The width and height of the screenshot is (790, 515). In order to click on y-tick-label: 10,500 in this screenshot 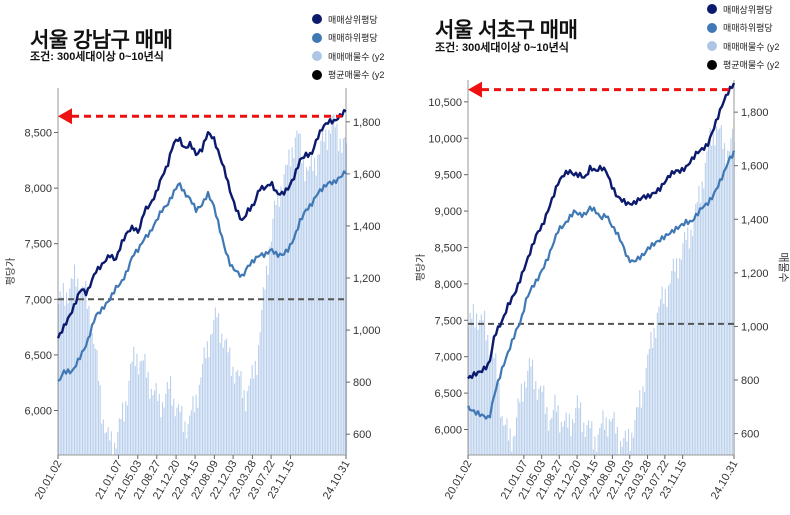, I will do `click(445, 103)`.